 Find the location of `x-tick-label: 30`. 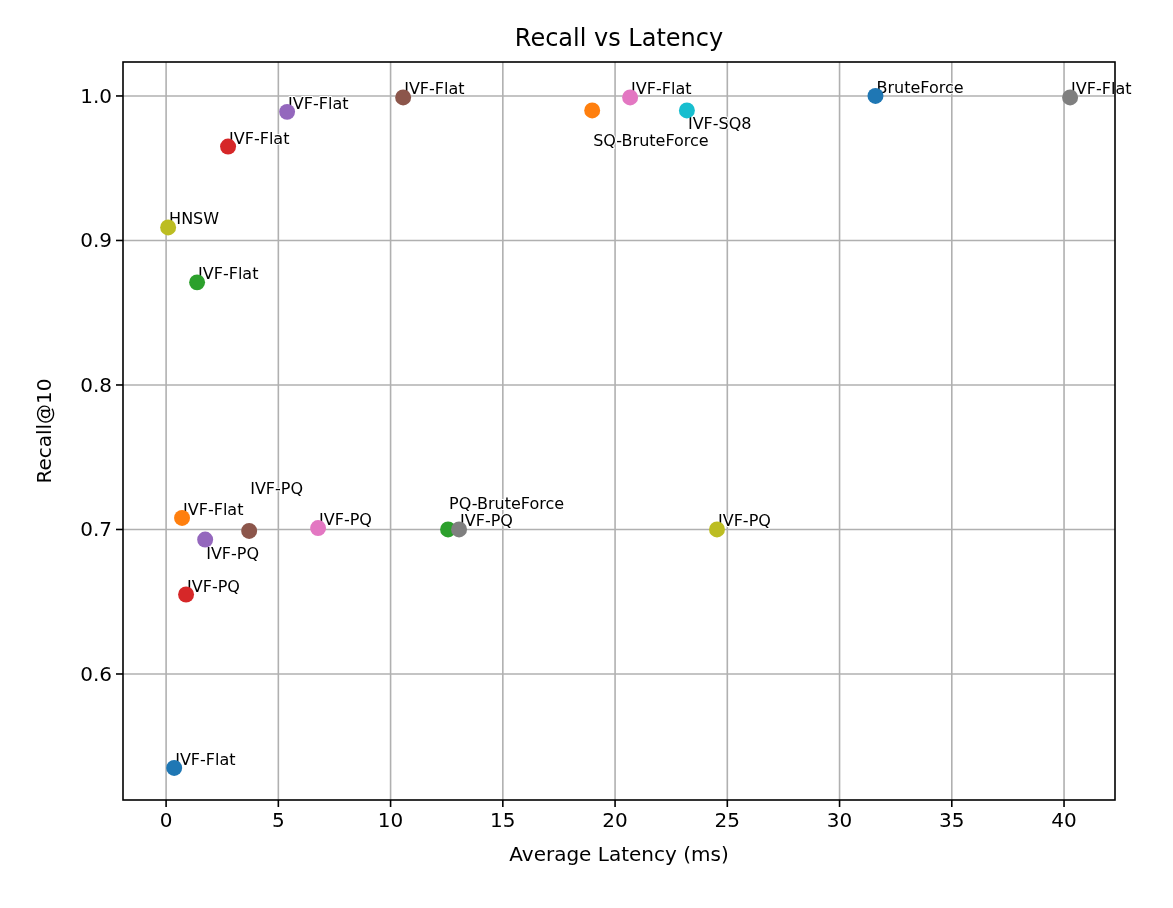

x-tick-label: 30 is located at coordinates (839, 820).